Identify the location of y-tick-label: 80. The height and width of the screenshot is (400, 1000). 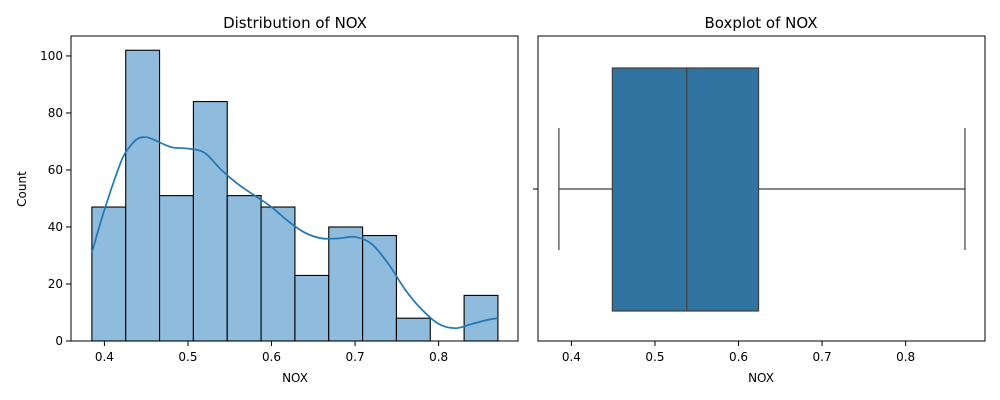
(55, 113).